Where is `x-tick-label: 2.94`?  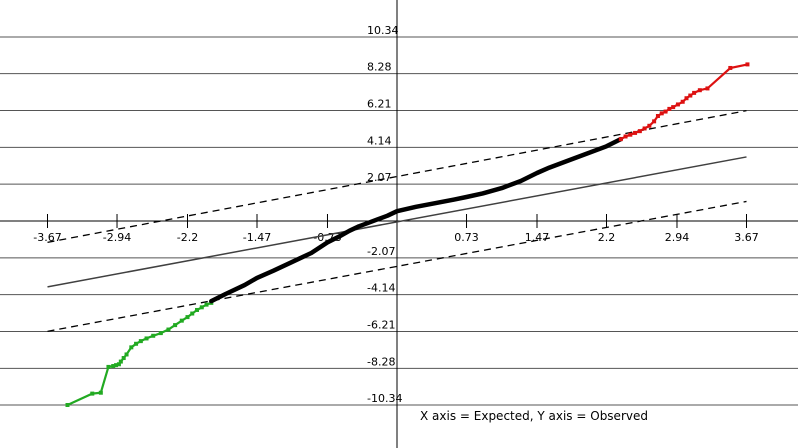
x-tick-label: 2.94 is located at coordinates (677, 237).